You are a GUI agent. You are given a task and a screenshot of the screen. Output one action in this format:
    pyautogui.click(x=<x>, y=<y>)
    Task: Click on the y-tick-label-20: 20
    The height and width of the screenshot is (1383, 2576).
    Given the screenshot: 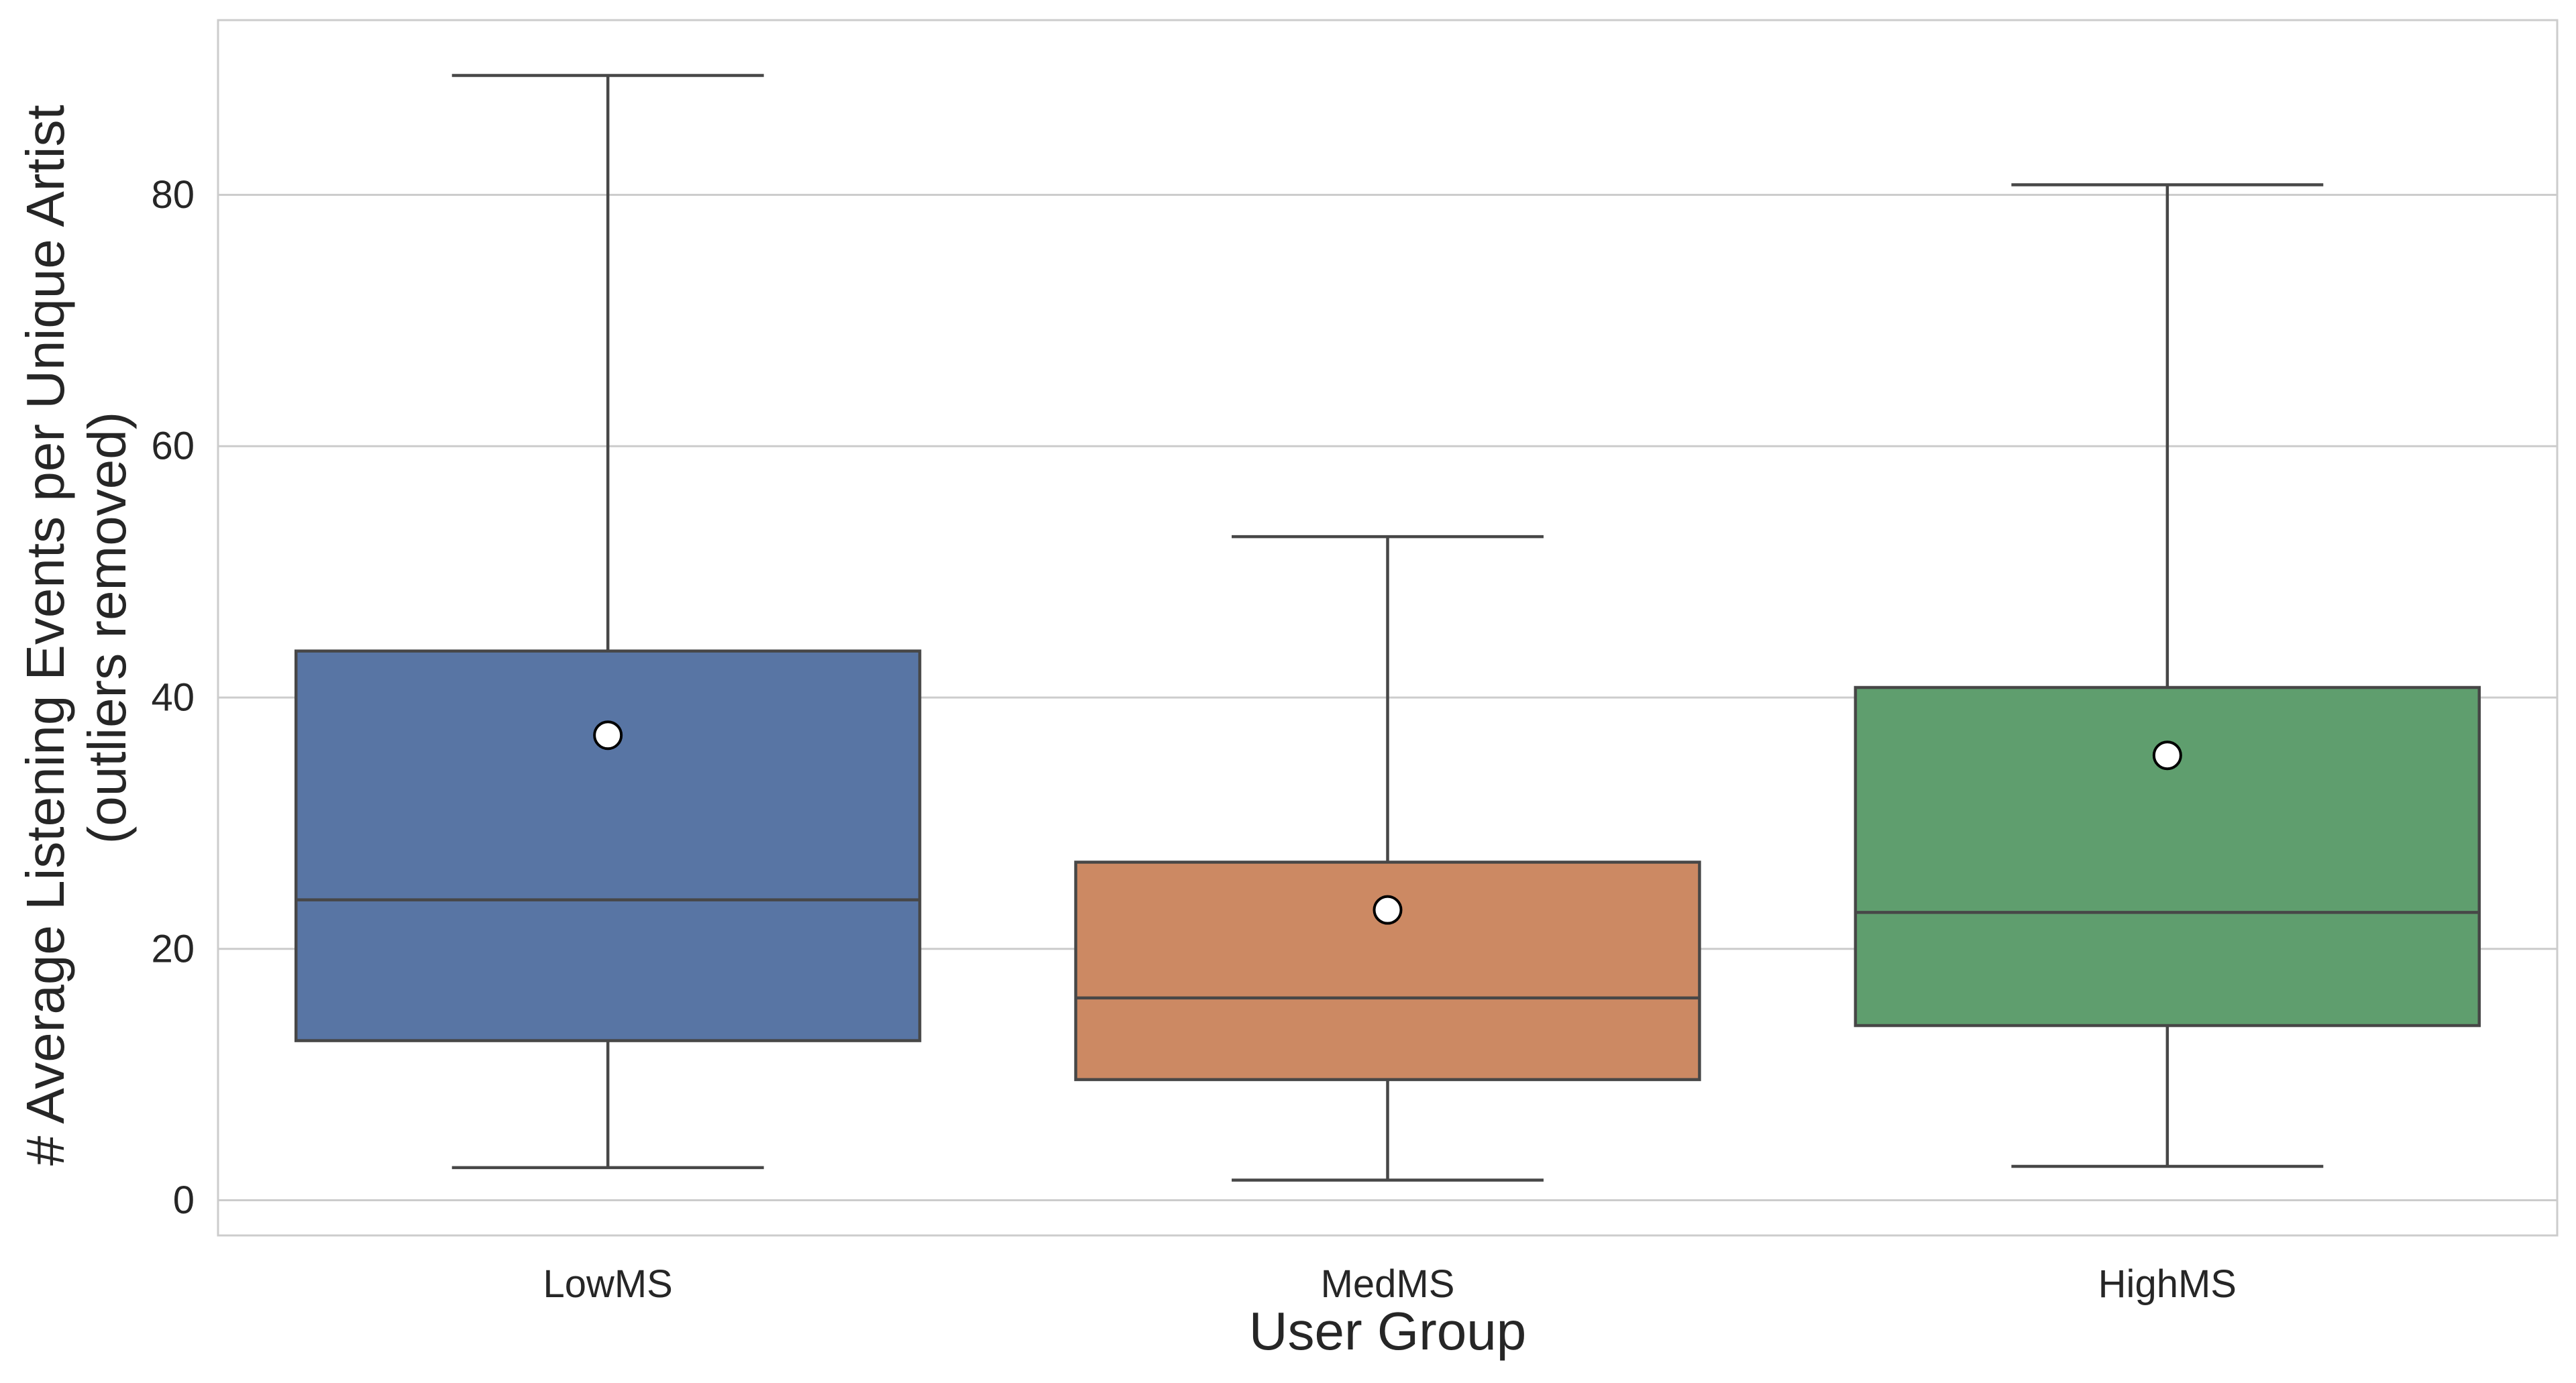 What is the action you would take?
    pyautogui.click(x=173, y=949)
    